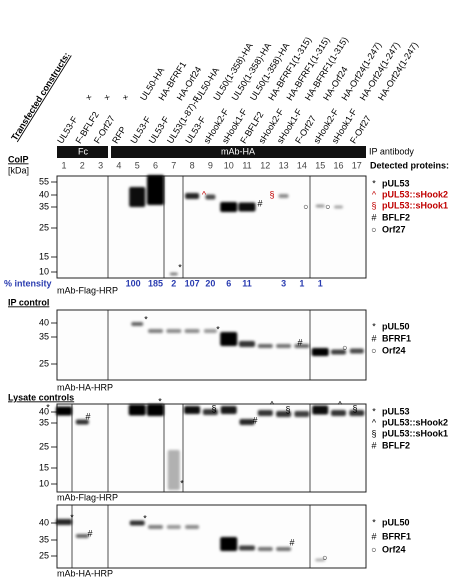 This screenshot has height=578, width=474. What do you see at coordinates (228, 283) in the screenshot?
I see `intensity-value: 6` at bounding box center [228, 283].